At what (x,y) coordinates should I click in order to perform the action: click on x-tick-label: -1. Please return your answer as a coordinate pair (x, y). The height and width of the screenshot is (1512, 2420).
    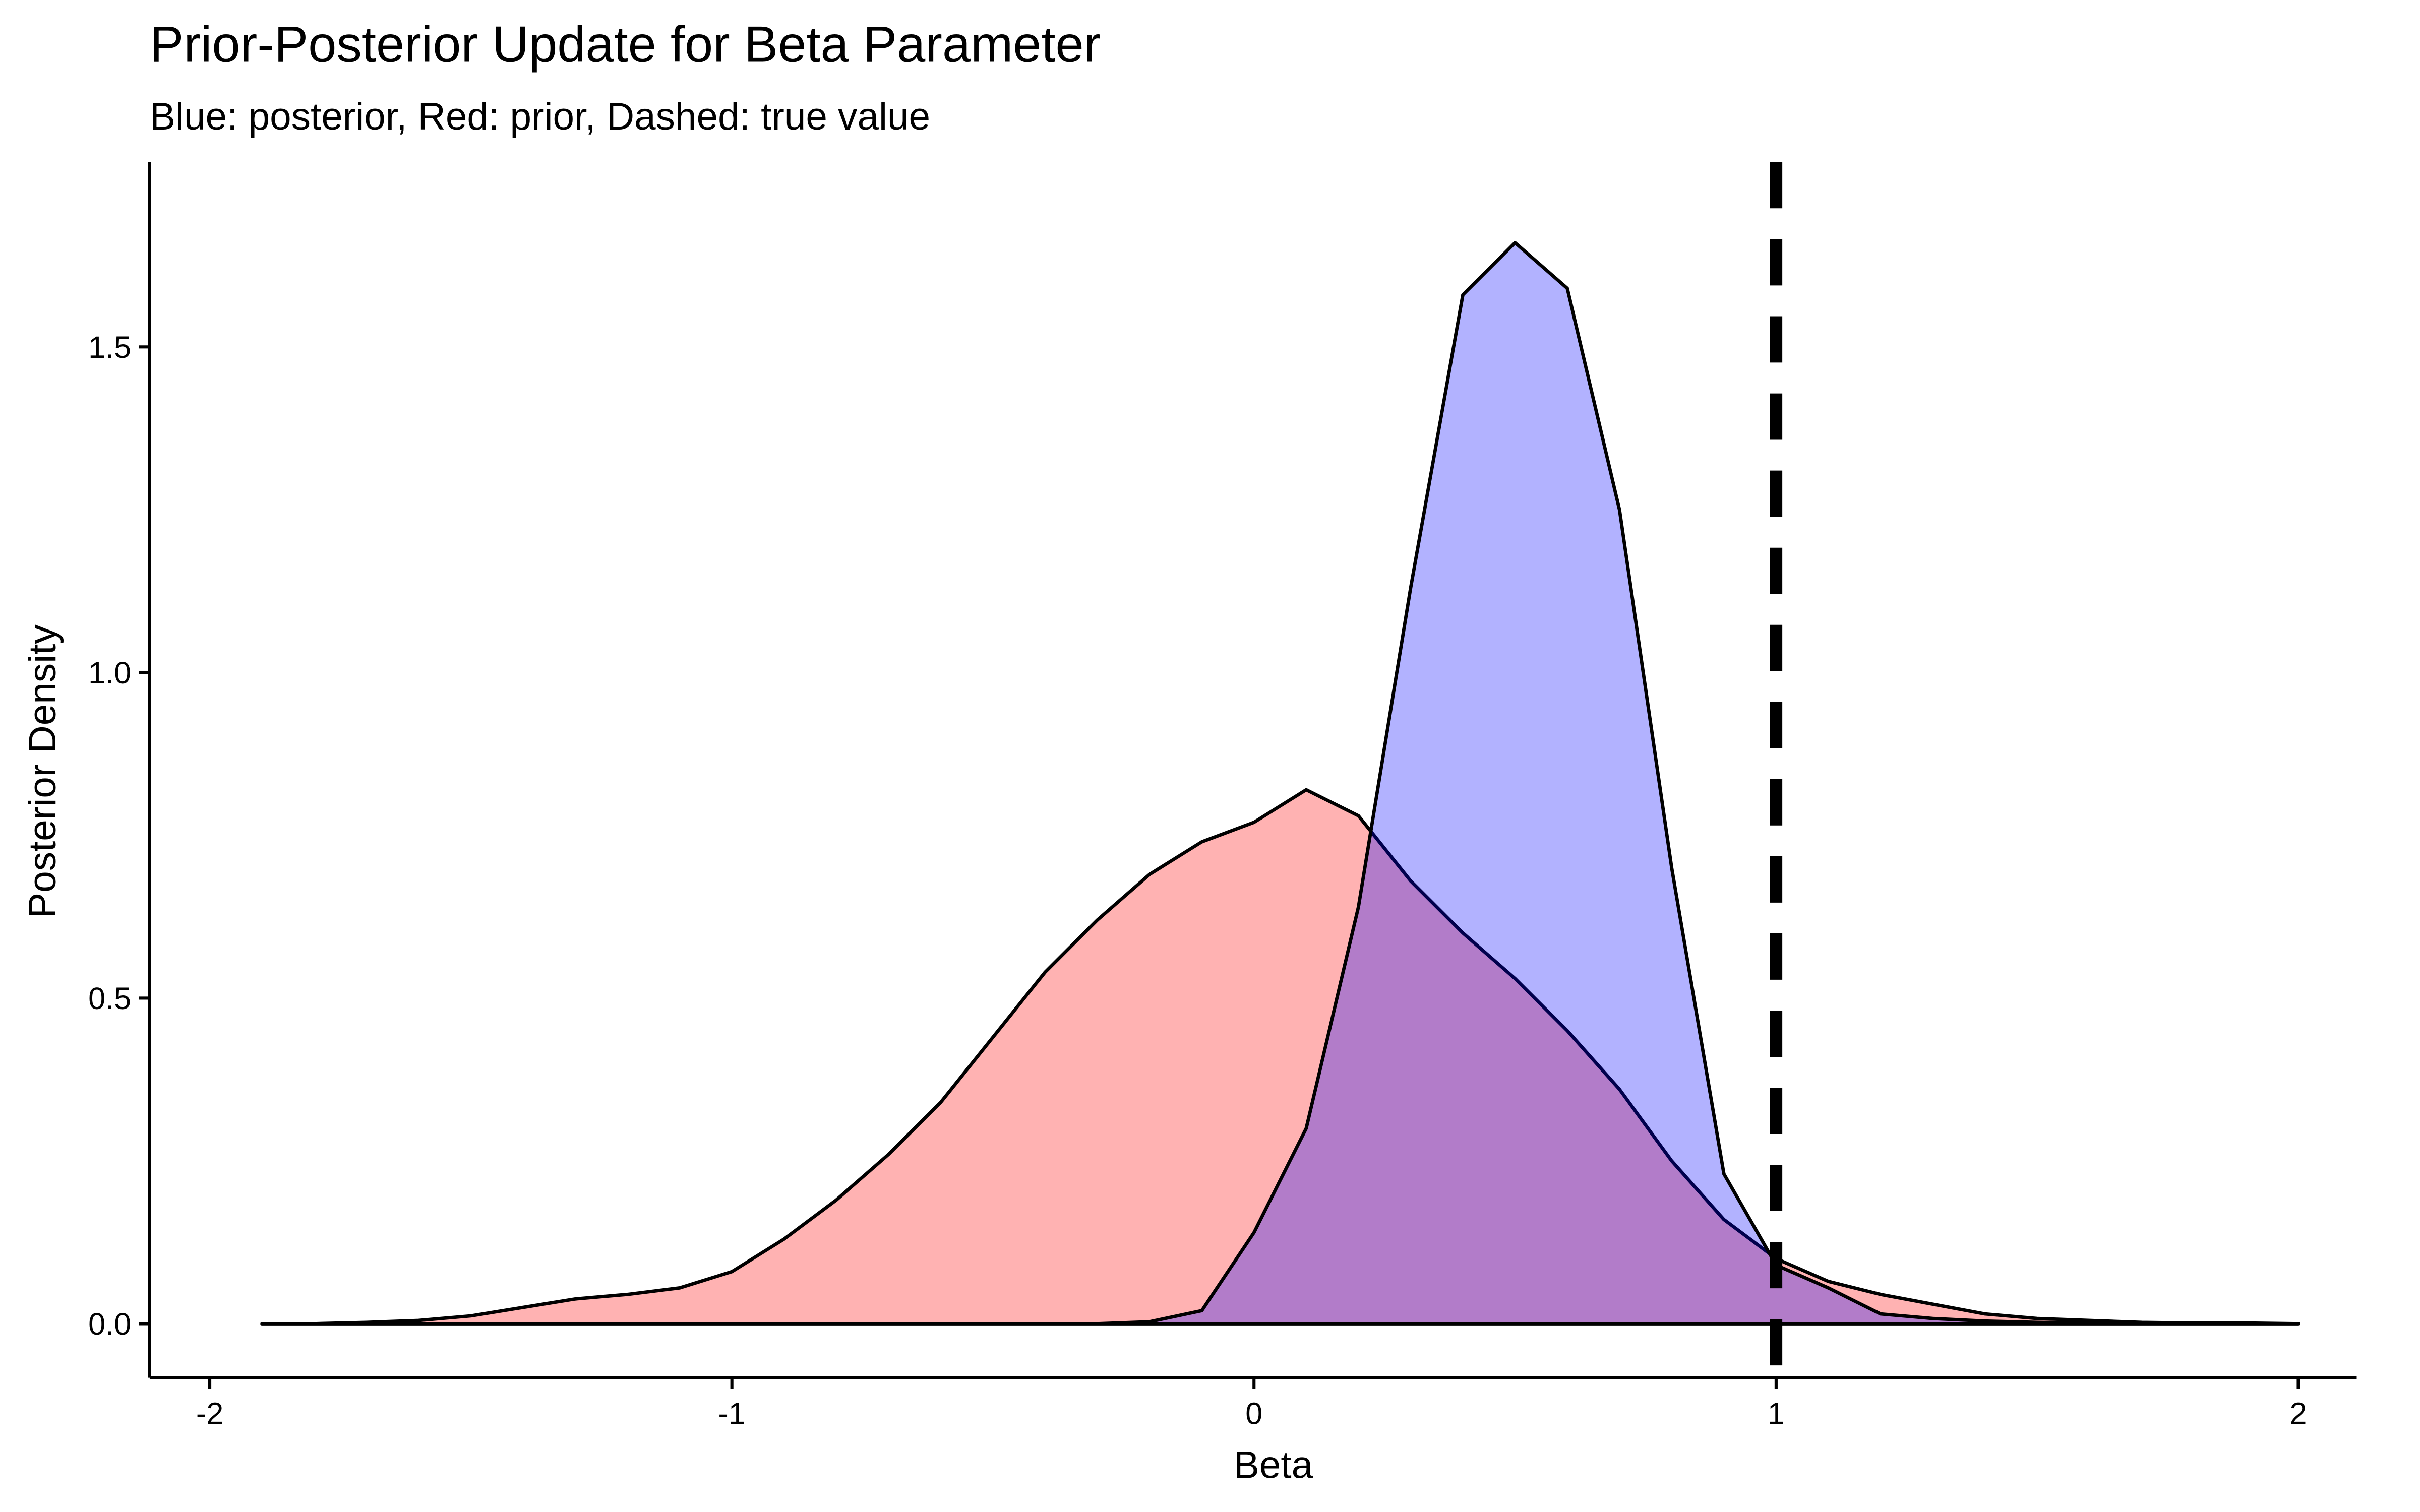
    Looking at the image, I should click on (731, 1414).